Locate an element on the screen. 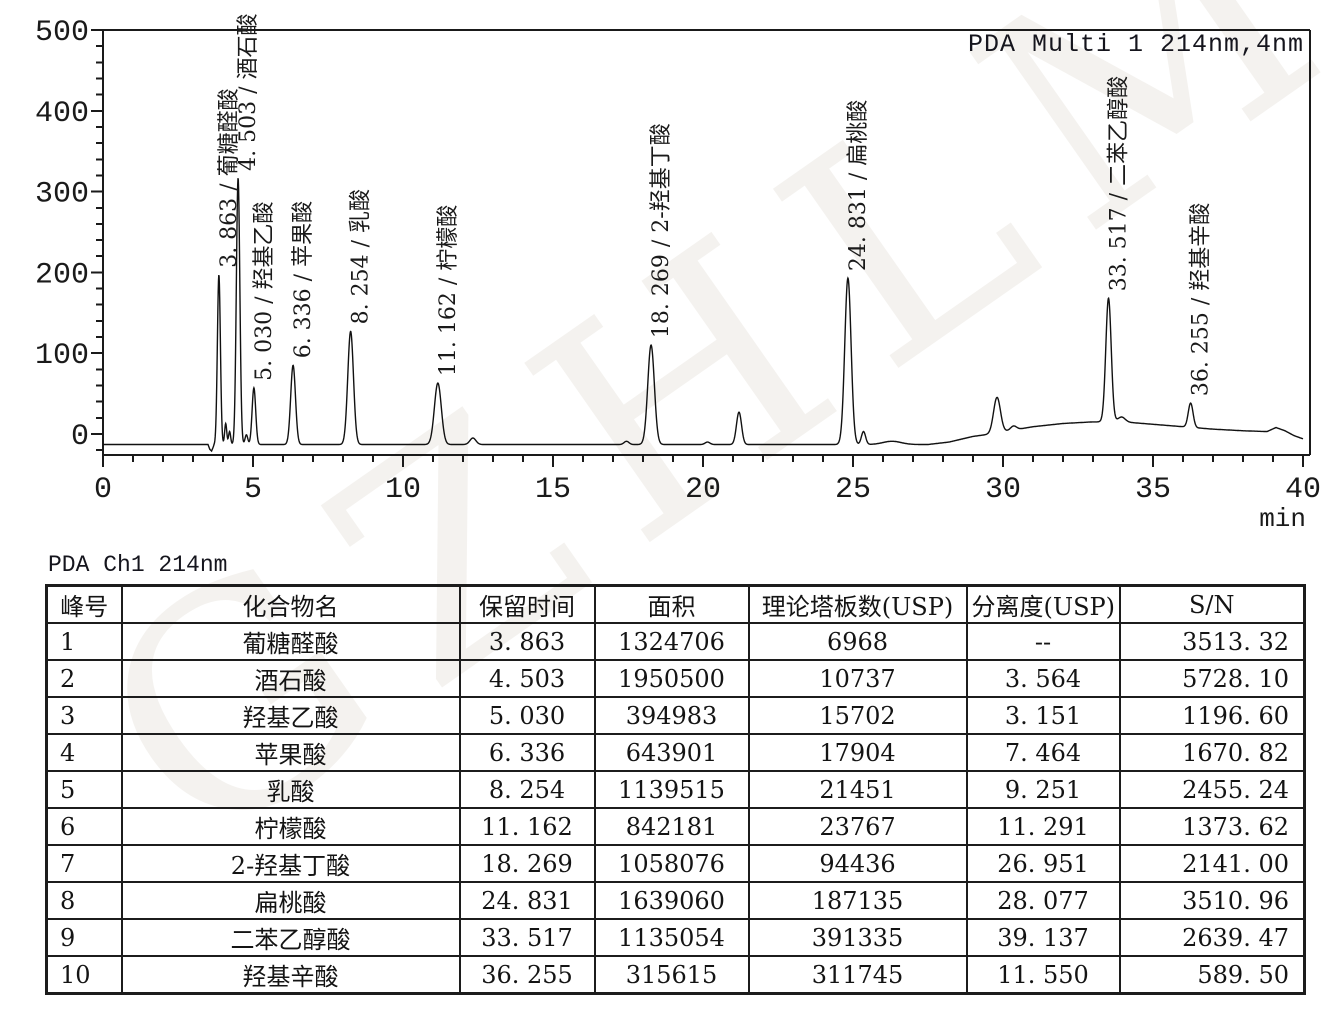 The height and width of the screenshot is (1009, 1342). table-row-5: 5 乳酸 8. 254 1139515 21451 9. 251 2455. 24 is located at coordinates (675, 789).